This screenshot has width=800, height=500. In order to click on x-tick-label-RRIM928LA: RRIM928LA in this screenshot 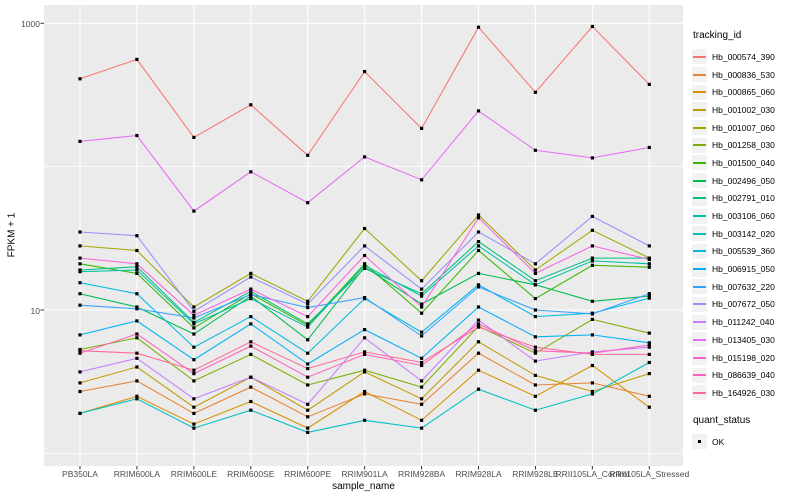, I will do `click(478, 474)`.